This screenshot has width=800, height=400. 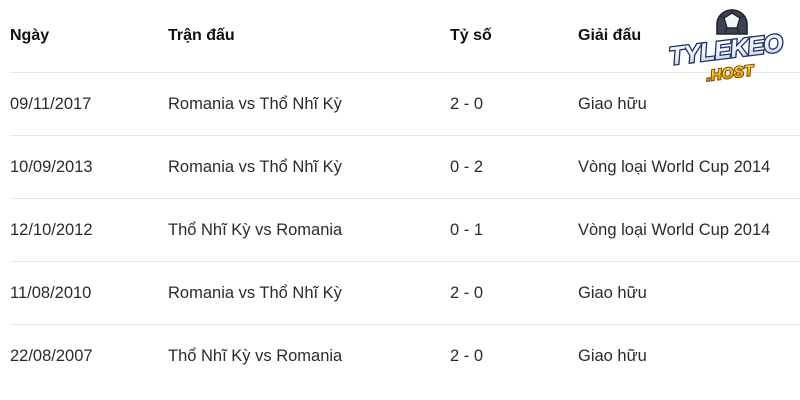 I want to click on cell-score: 0 - 2, so click(x=467, y=166).